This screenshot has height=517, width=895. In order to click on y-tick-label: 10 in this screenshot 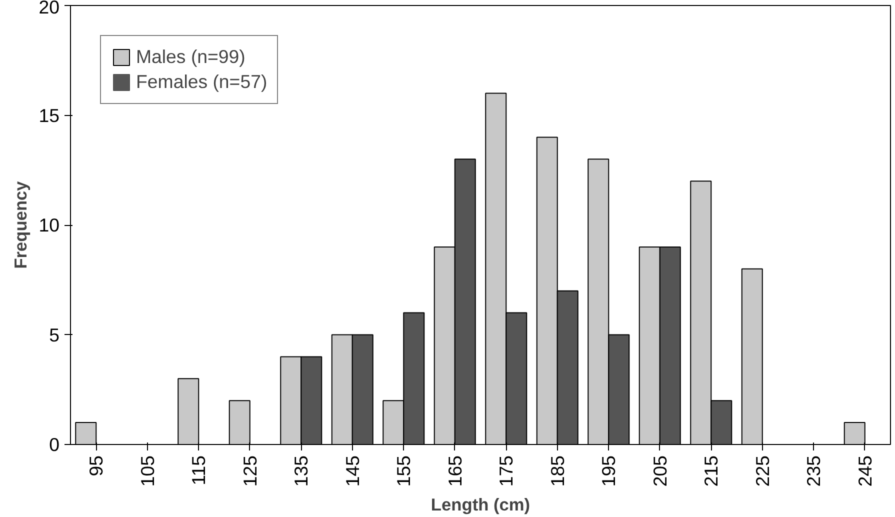, I will do `click(49, 225)`.